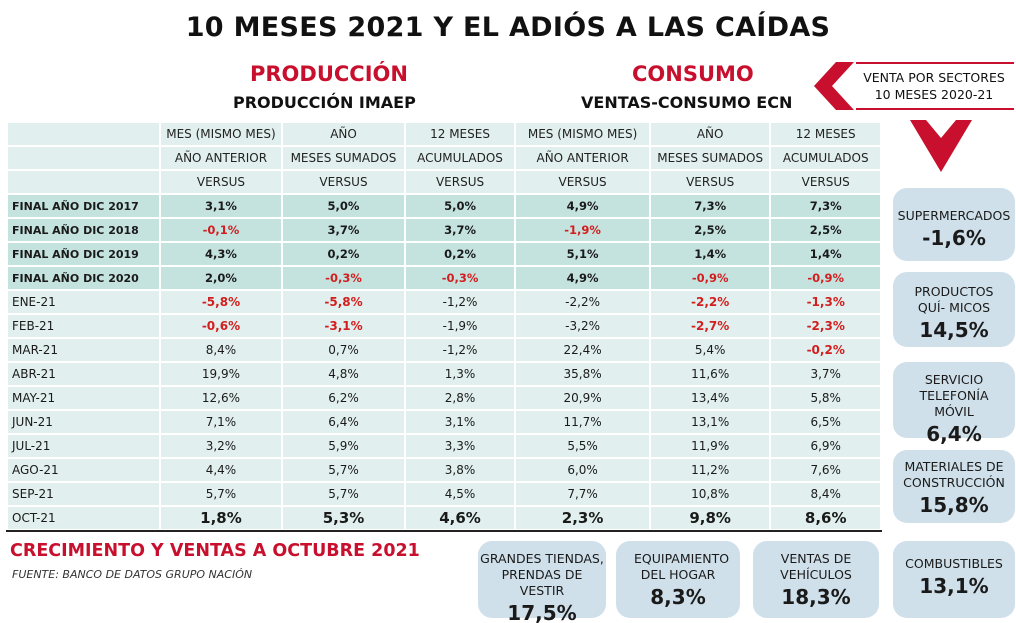 The image size is (1016, 623). Describe the element at coordinates (83, 422) in the screenshot. I see `row-label: JUN-21` at that location.